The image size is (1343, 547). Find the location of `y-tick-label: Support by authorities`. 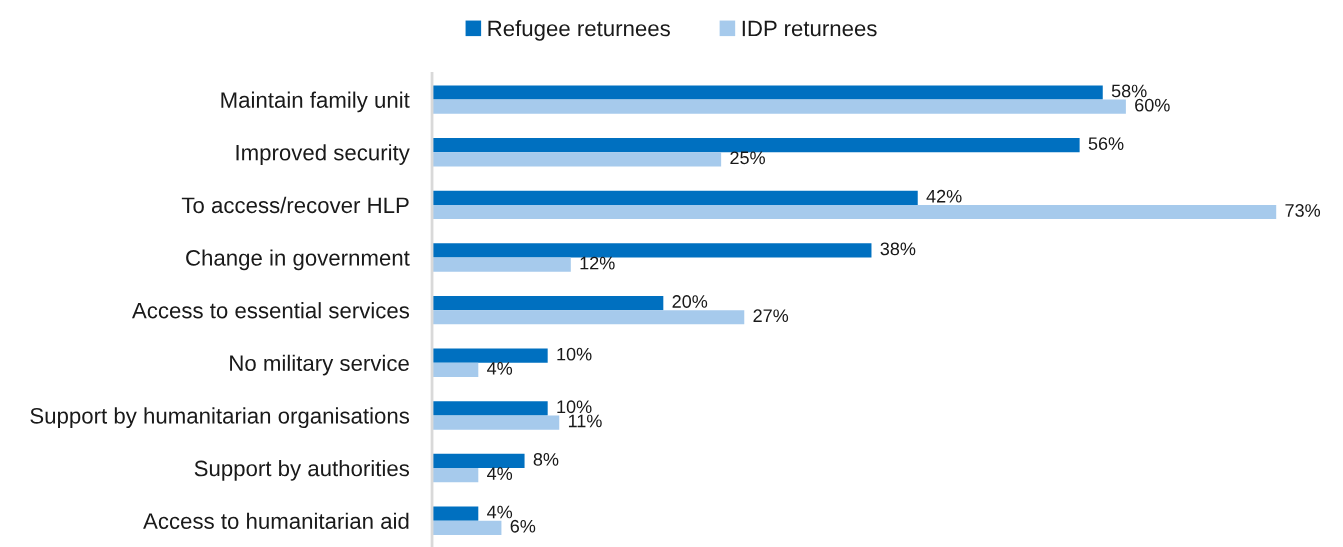

y-tick-label: Support by authorities is located at coordinates (302, 470).